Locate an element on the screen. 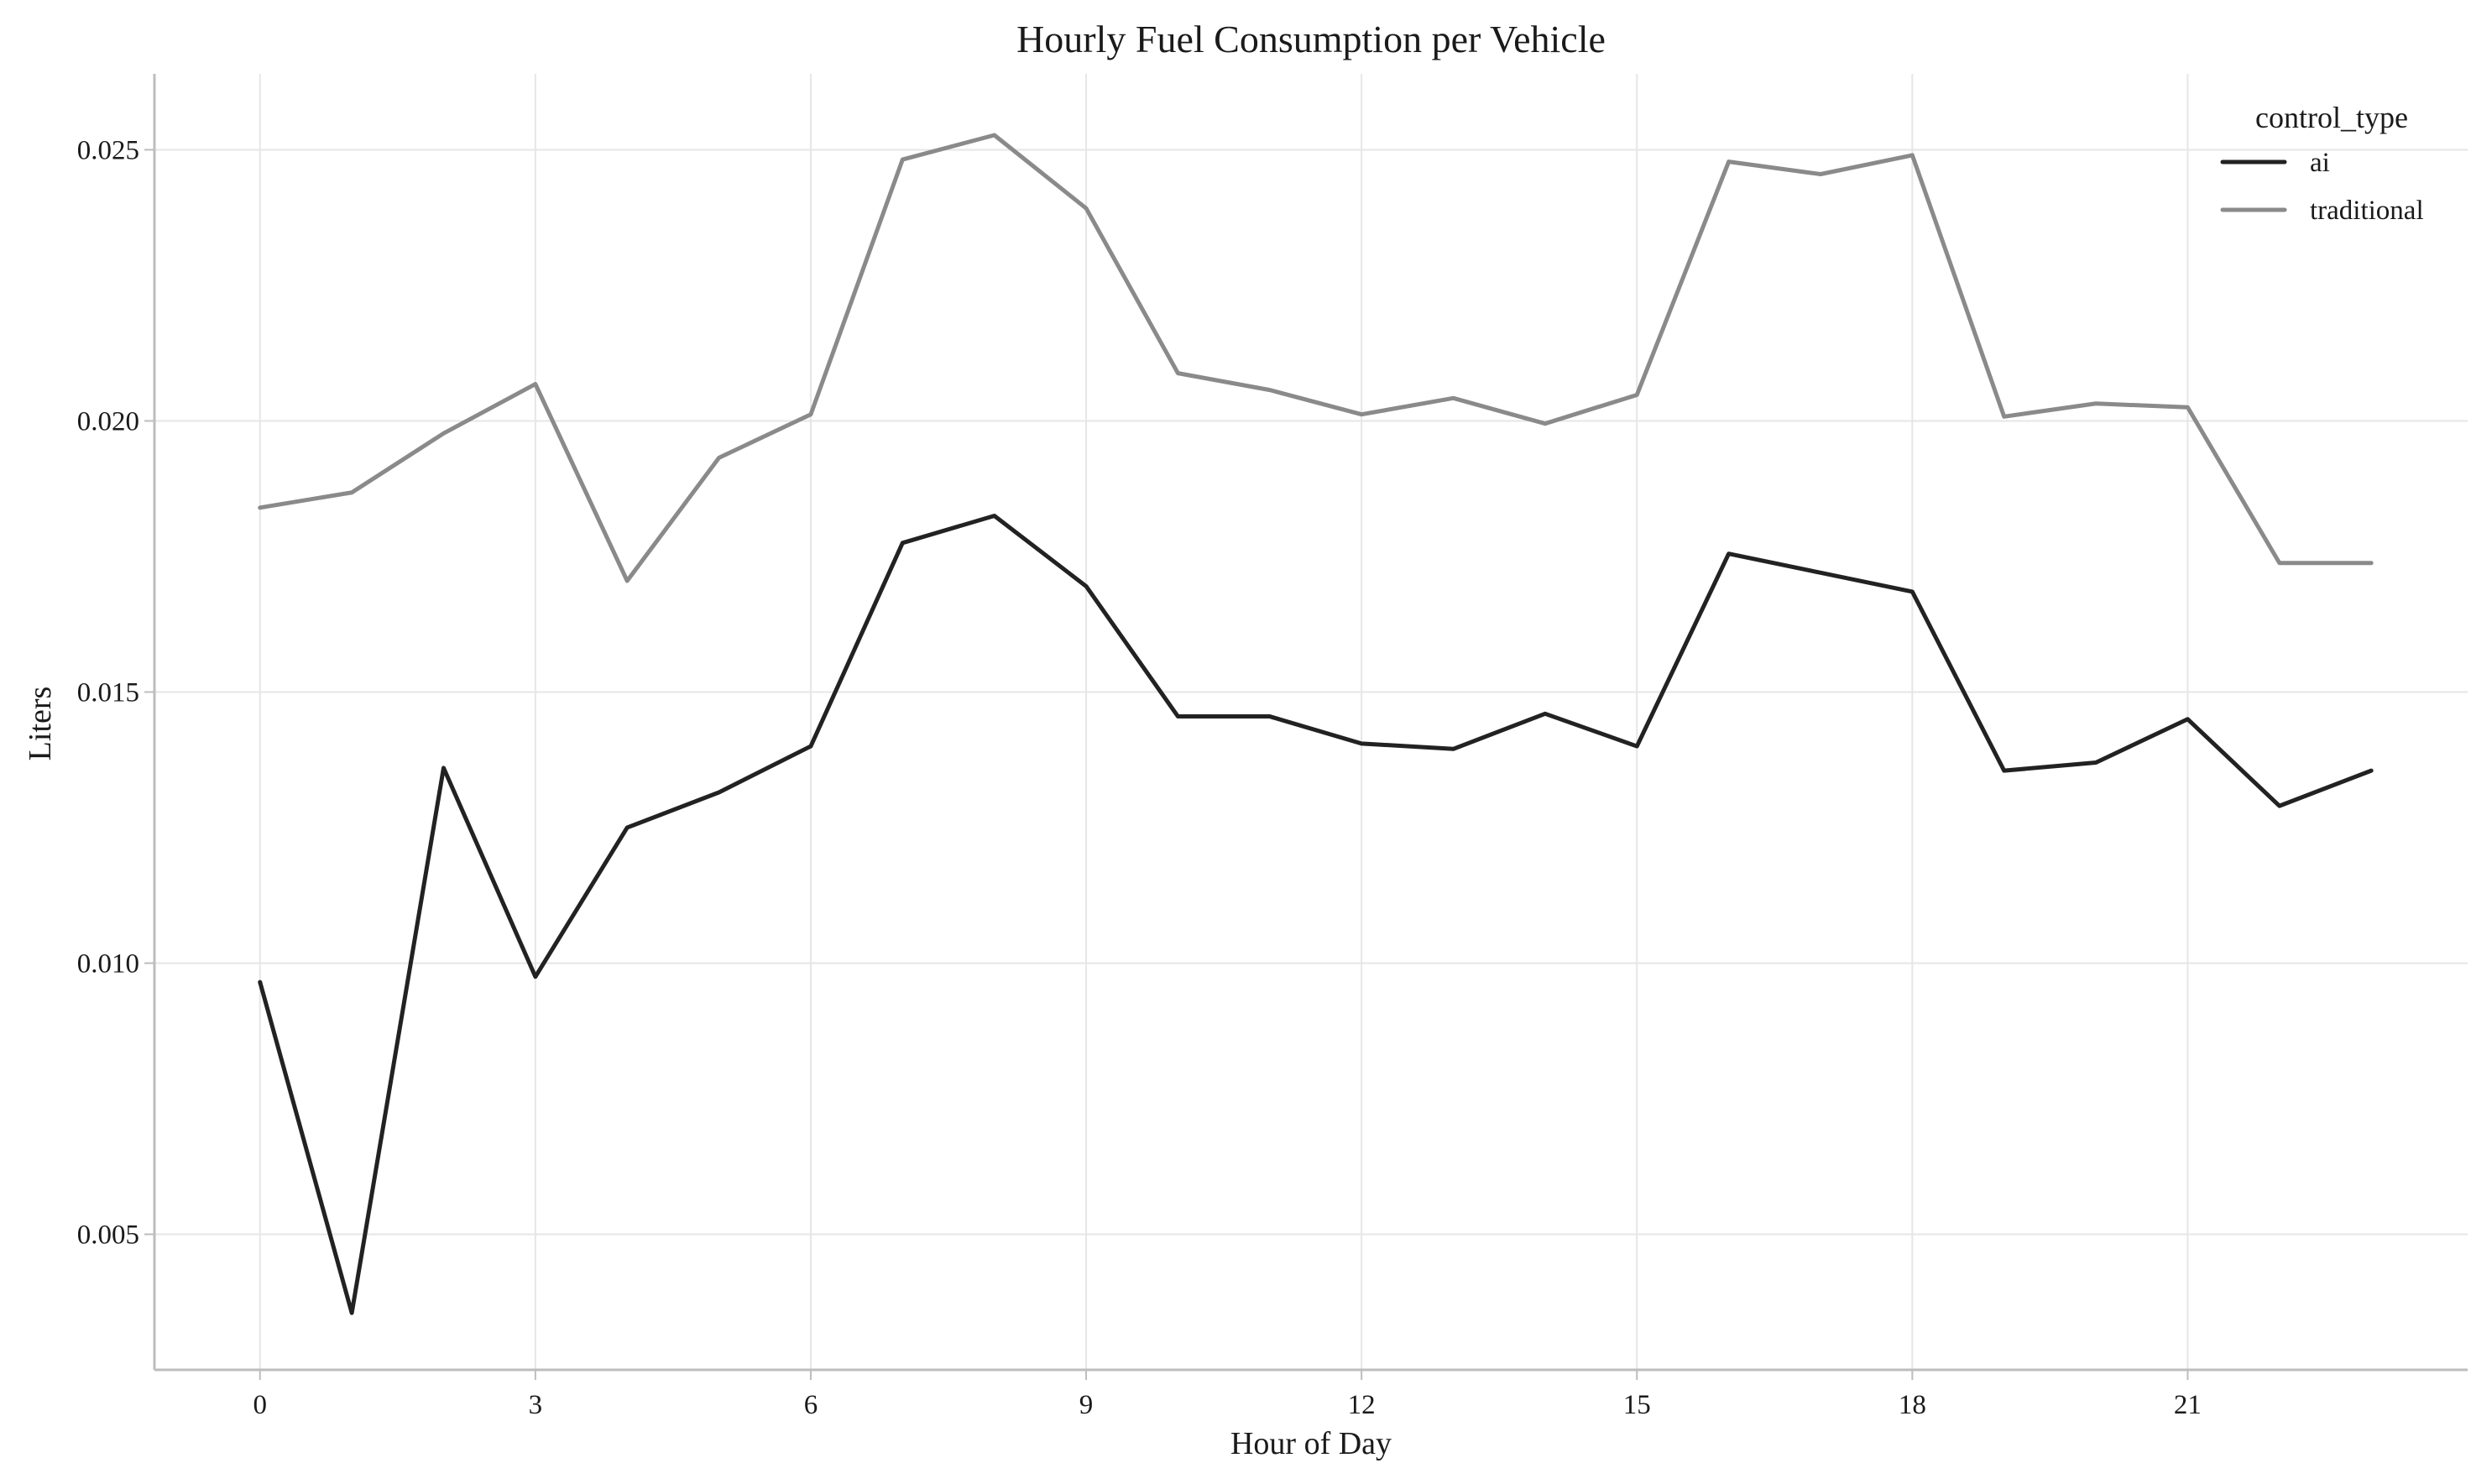 This screenshot has width=2492, height=1484. y-tick-label: 0.015 is located at coordinates (108, 692).